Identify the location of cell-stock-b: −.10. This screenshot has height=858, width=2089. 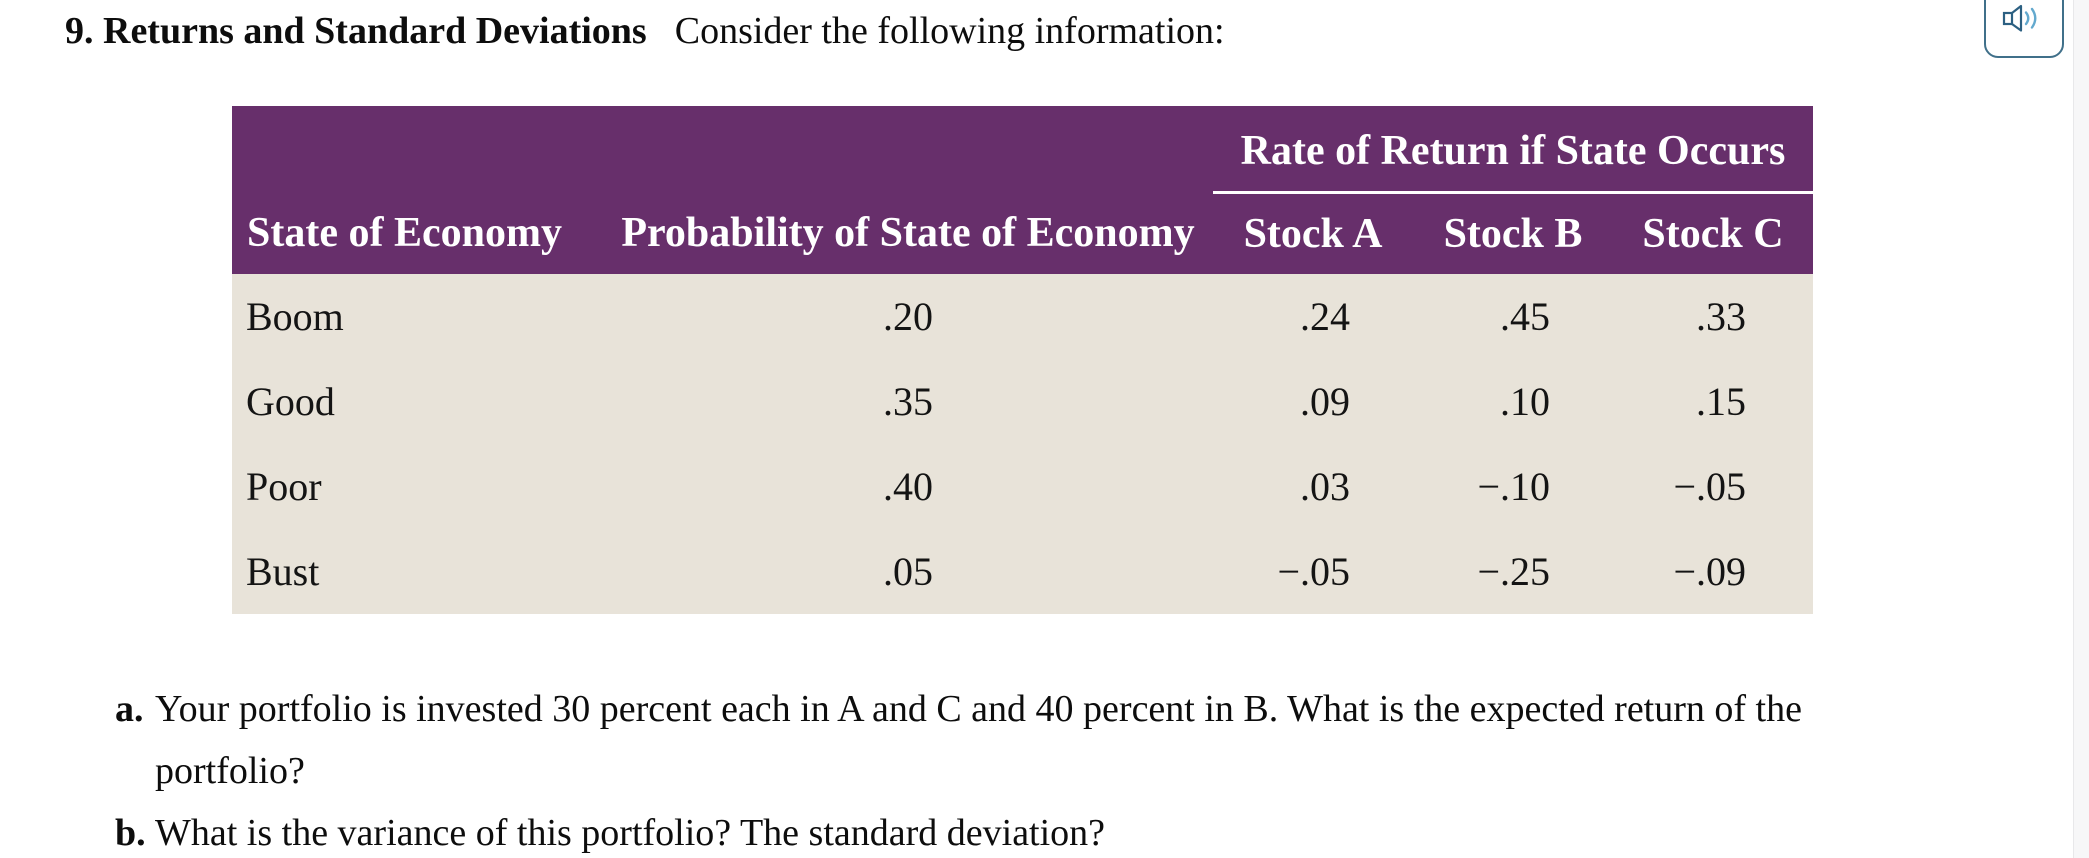
(1513, 486).